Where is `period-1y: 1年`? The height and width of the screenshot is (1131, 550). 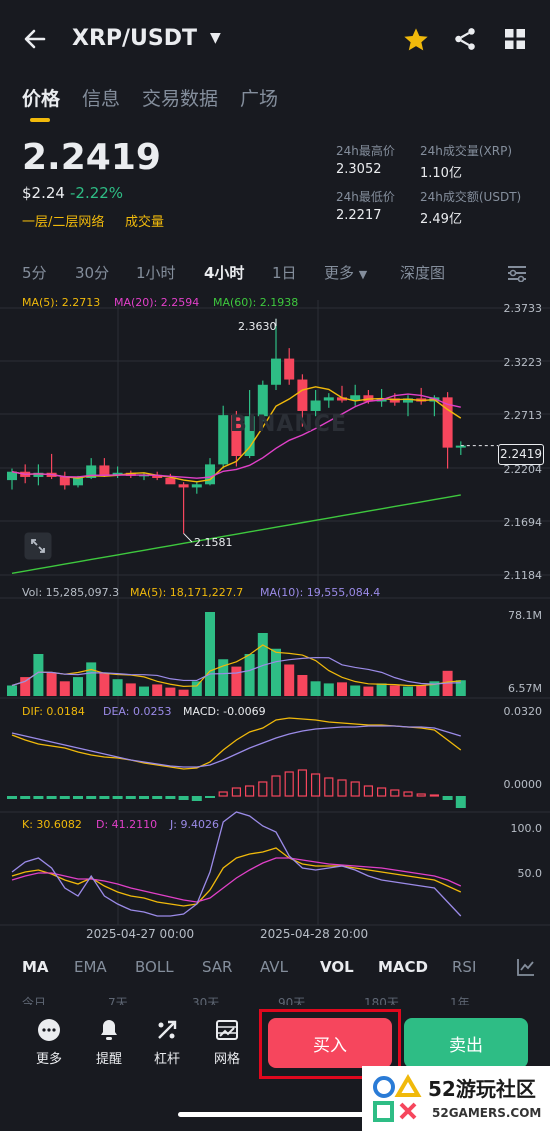 period-1y: 1年 is located at coordinates (460, 1001).